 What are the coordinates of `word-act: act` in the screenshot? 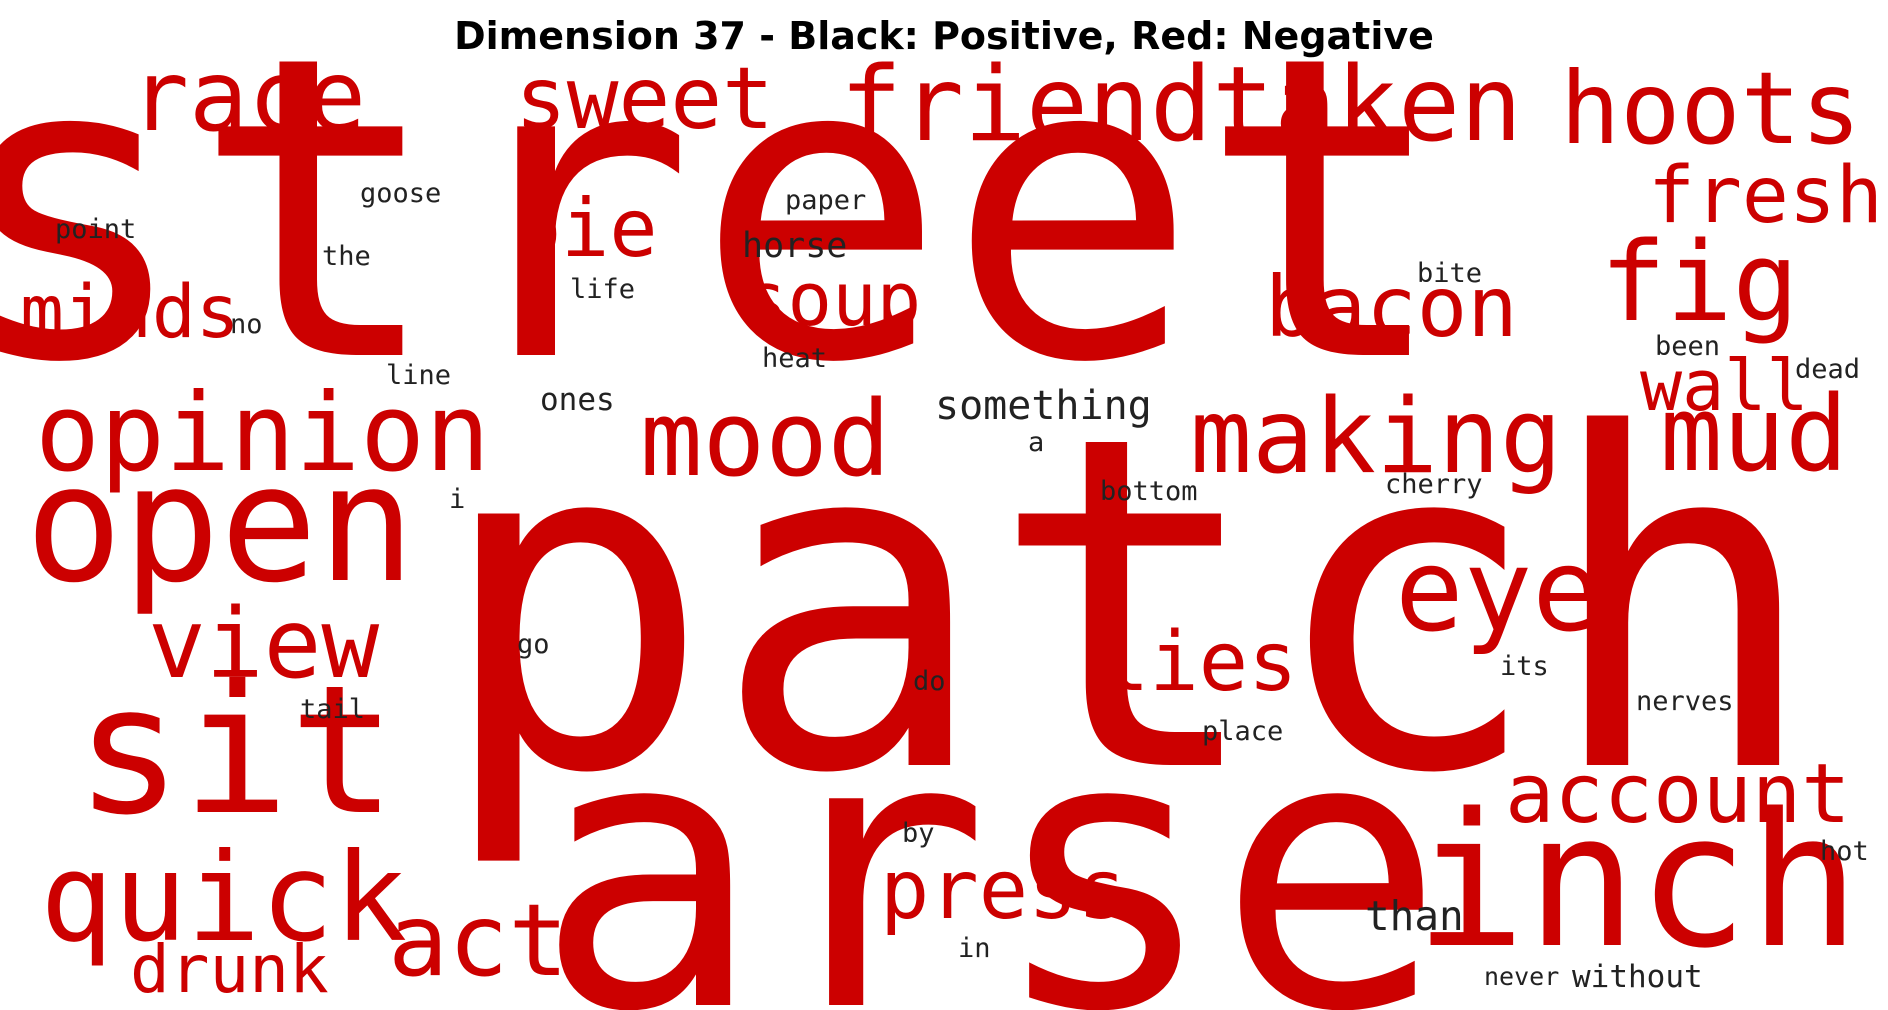 It's located at (478, 940).